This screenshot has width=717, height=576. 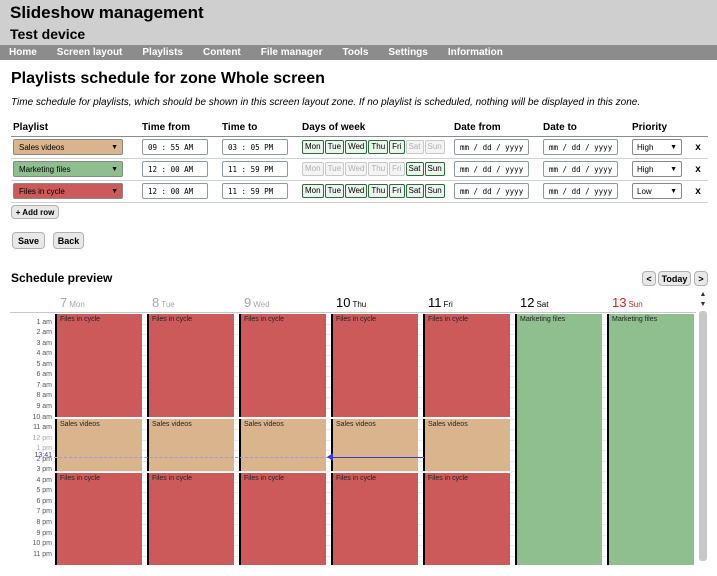 What do you see at coordinates (703, 436) in the screenshot?
I see `scrollbar-thumb` at bounding box center [703, 436].